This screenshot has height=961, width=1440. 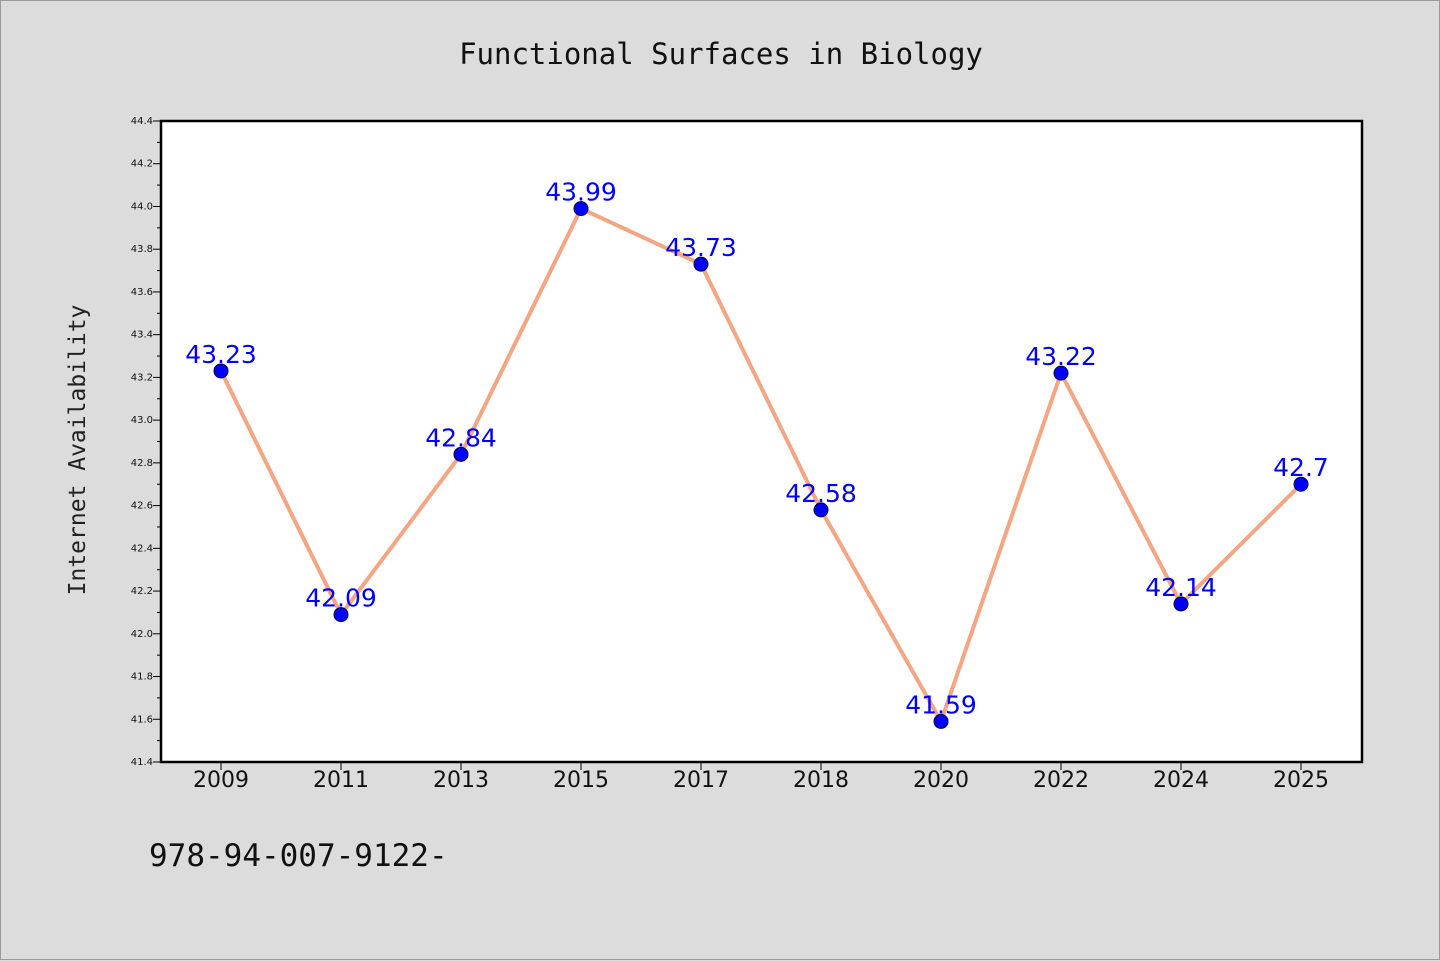 What do you see at coordinates (581, 780) in the screenshot?
I see `x-tick-label: 2015` at bounding box center [581, 780].